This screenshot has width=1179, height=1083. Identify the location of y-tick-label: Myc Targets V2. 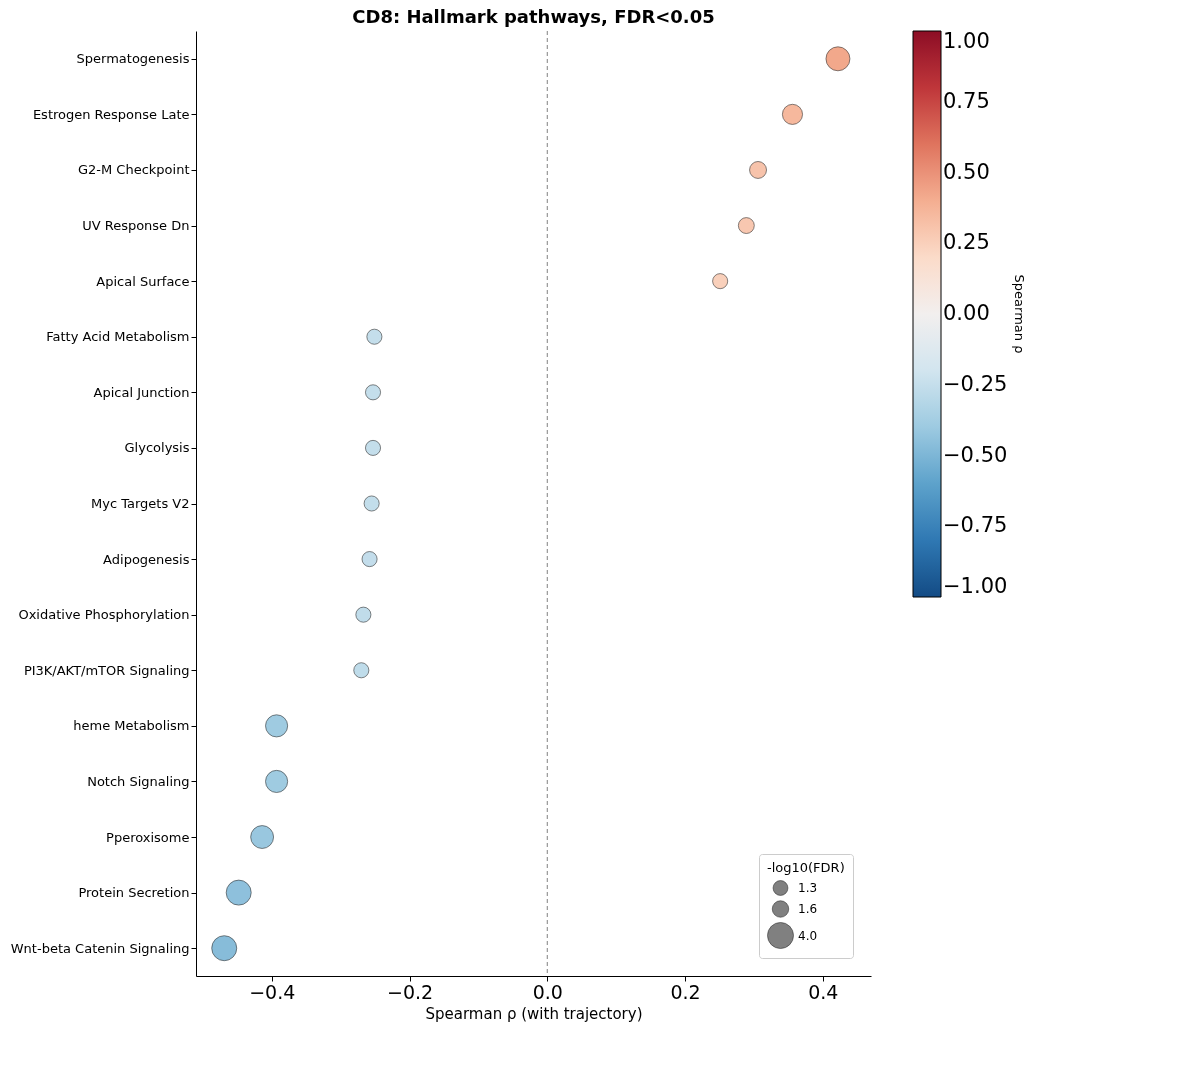
(140, 503).